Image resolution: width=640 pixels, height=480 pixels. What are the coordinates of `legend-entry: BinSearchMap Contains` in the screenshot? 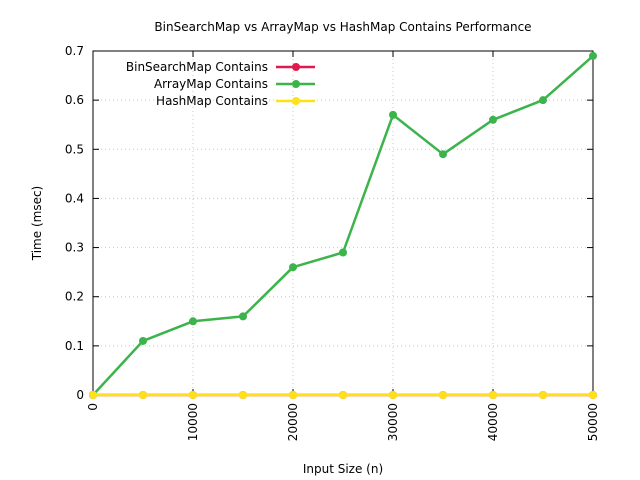 It's located at (220, 67).